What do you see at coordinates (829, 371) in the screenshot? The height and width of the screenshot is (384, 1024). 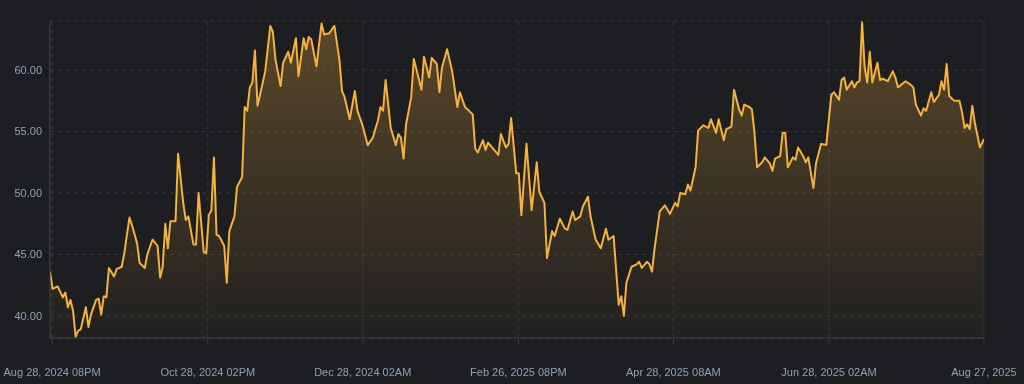 I see `x-tick-label: Jun 28, 2025 02AM` at bounding box center [829, 371].